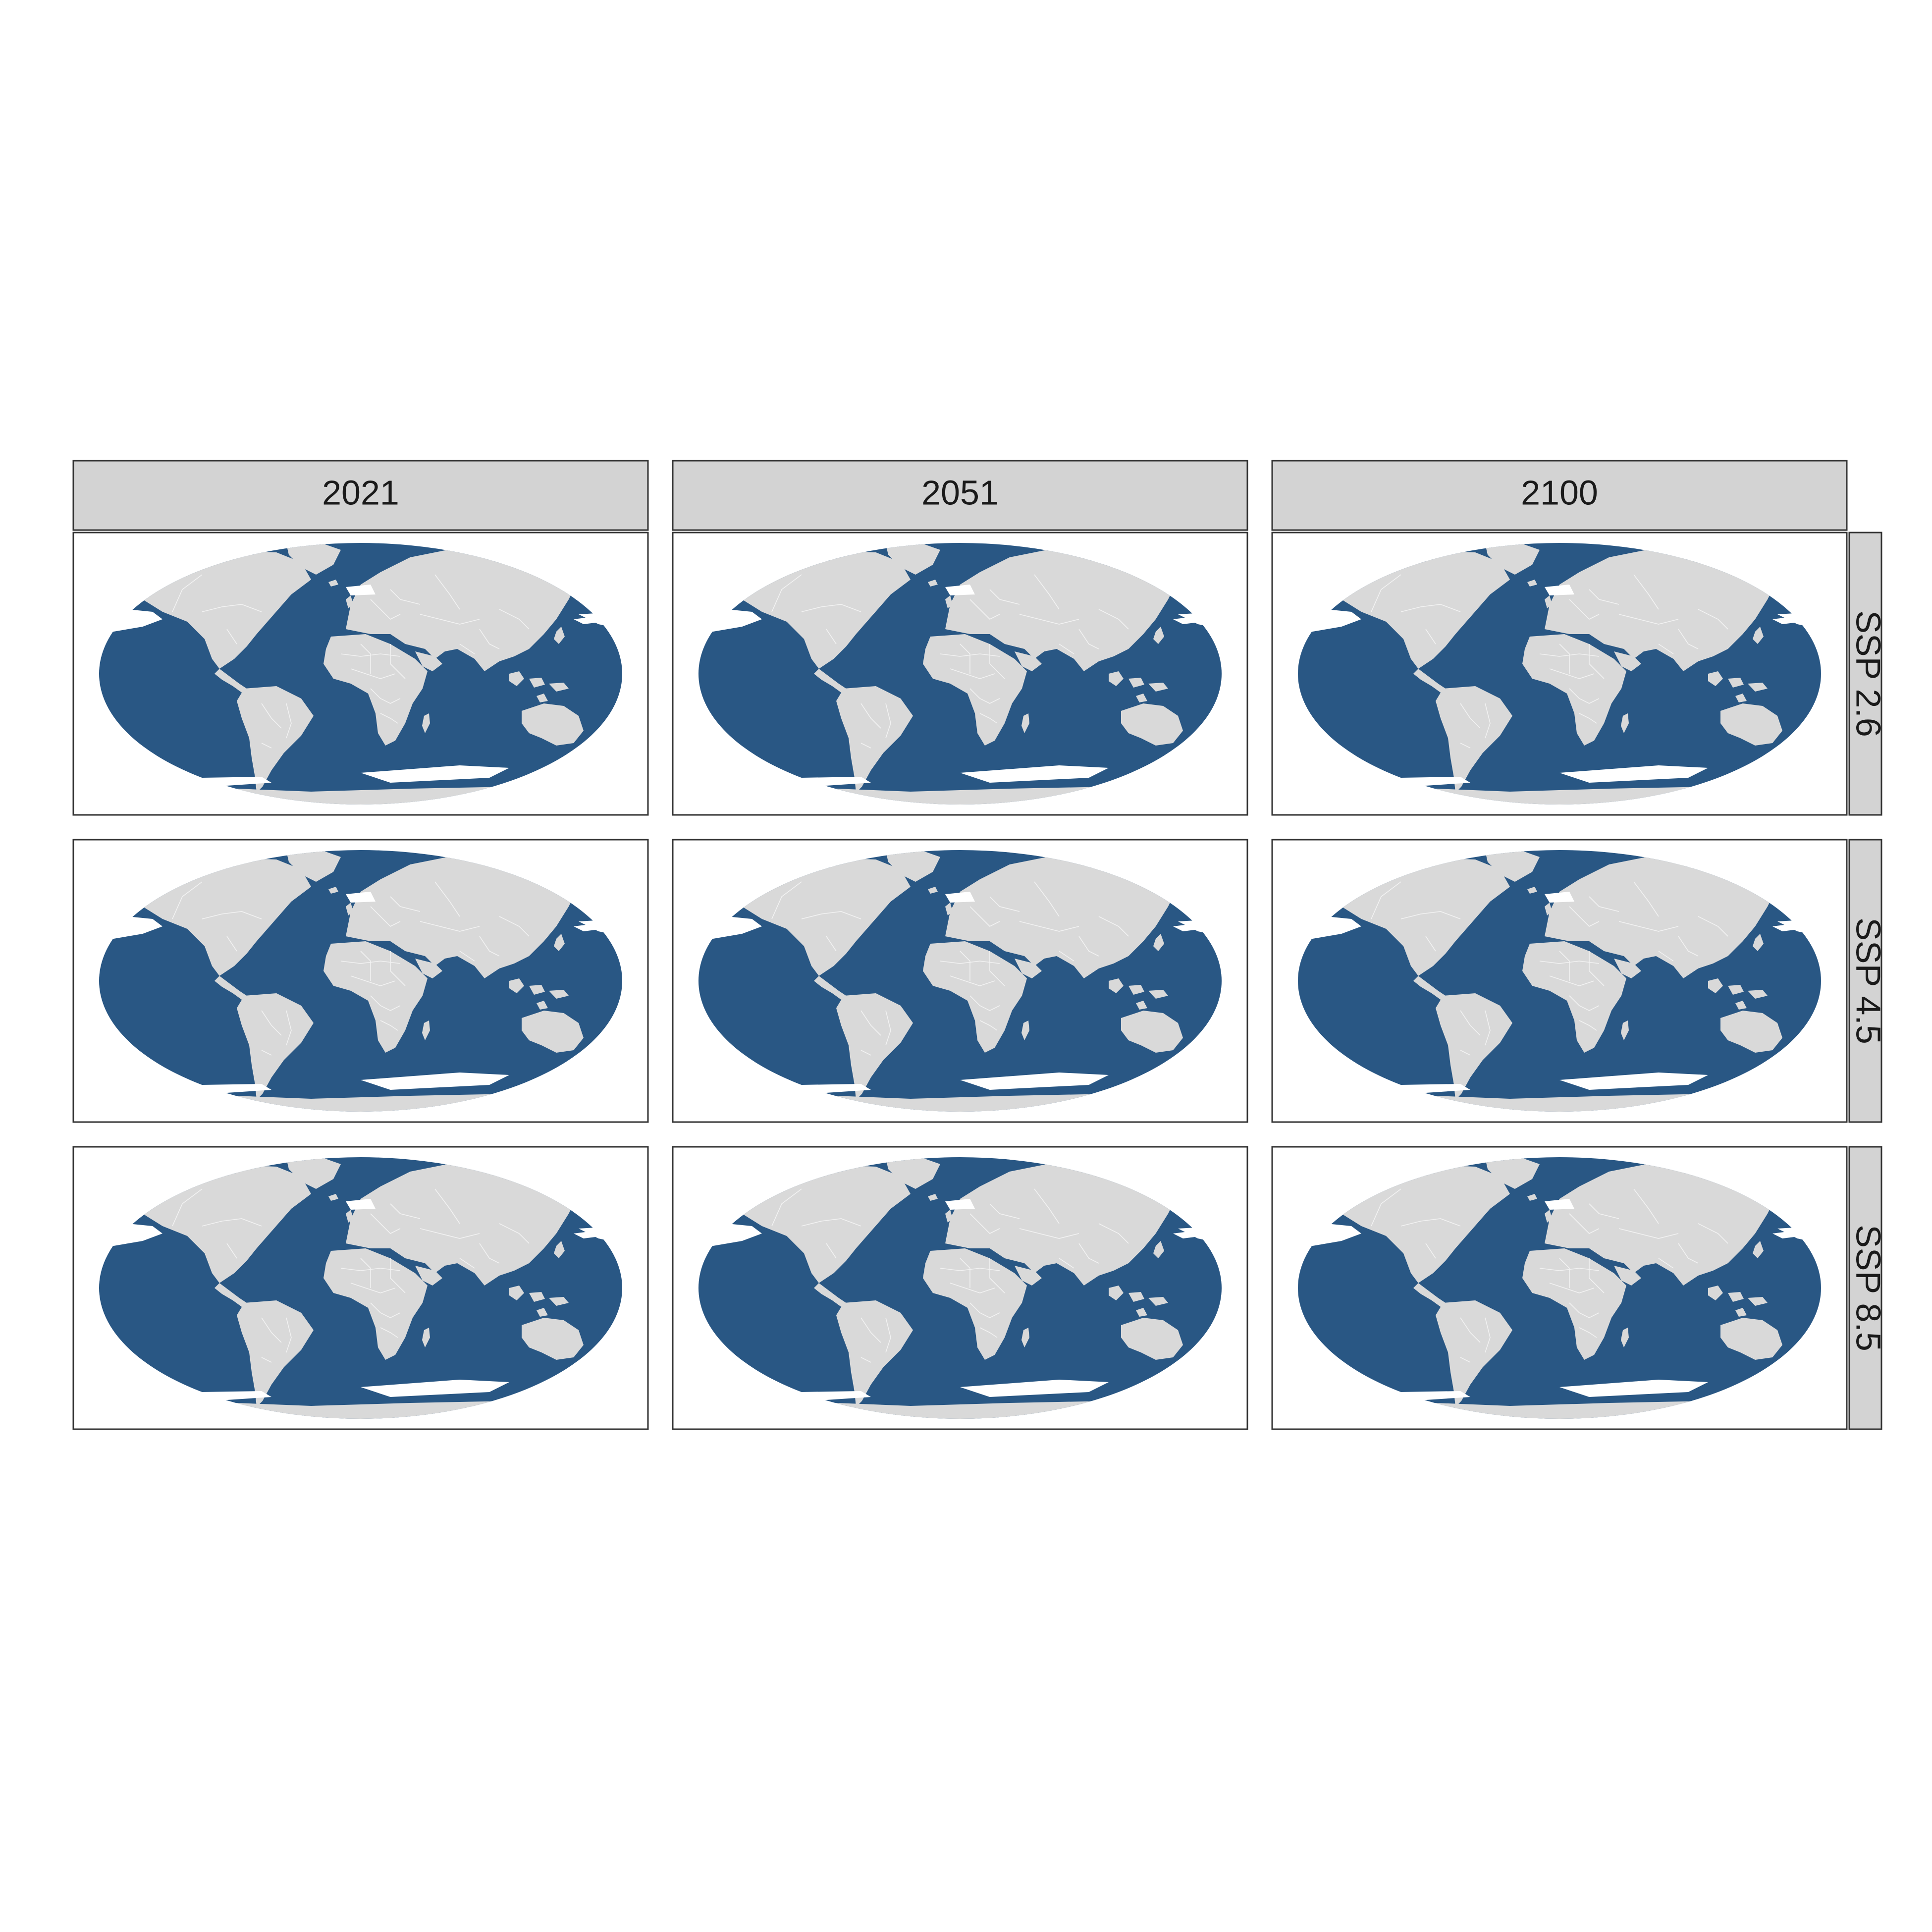  What do you see at coordinates (960, 492) in the screenshot?
I see `column-label-2051: 2051` at bounding box center [960, 492].